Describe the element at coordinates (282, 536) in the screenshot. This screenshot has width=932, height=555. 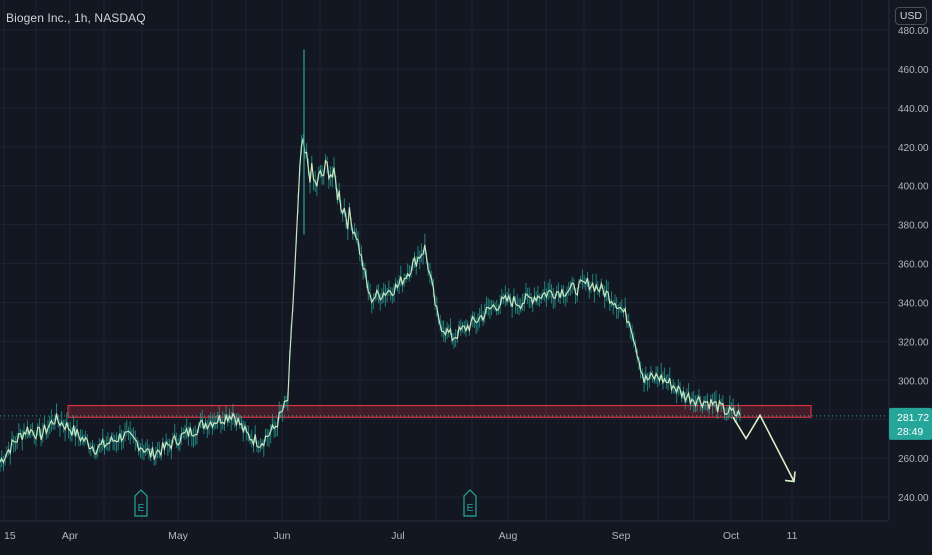
I see `time-axis-tick: Jun` at that location.